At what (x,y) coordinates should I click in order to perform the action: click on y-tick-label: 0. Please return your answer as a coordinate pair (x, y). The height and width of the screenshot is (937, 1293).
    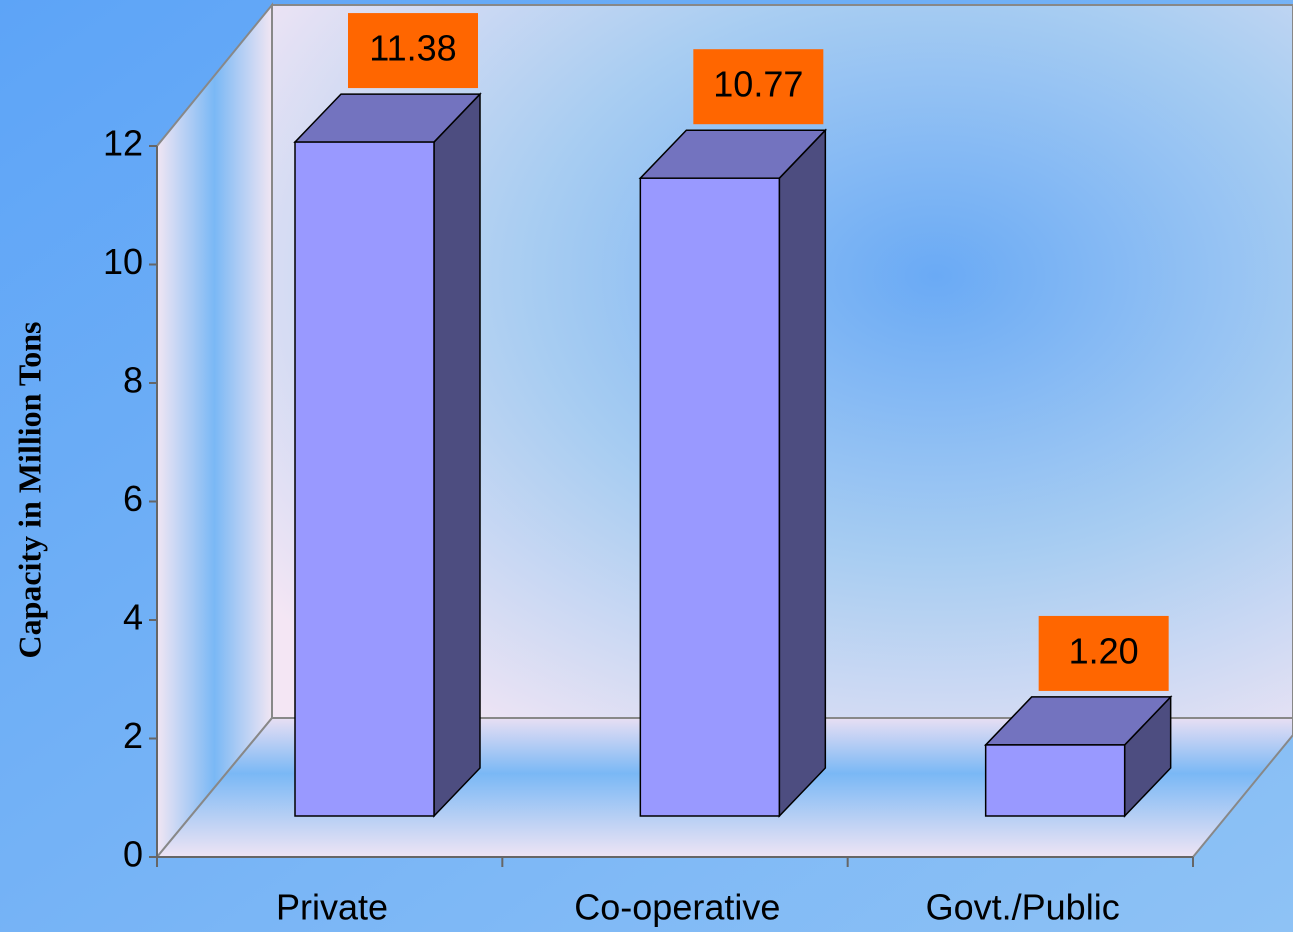
    Looking at the image, I should click on (133, 854).